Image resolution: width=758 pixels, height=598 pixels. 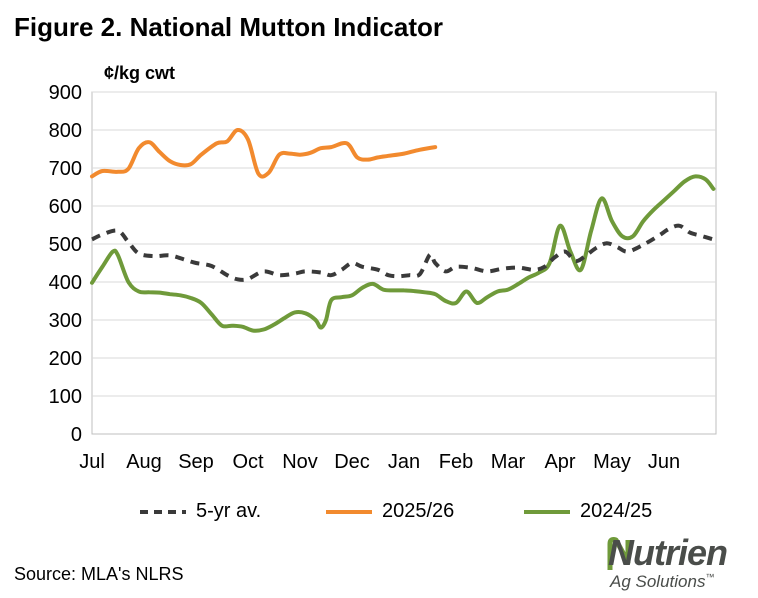 What do you see at coordinates (76, 435) in the screenshot?
I see `y-tick-label: 0` at bounding box center [76, 435].